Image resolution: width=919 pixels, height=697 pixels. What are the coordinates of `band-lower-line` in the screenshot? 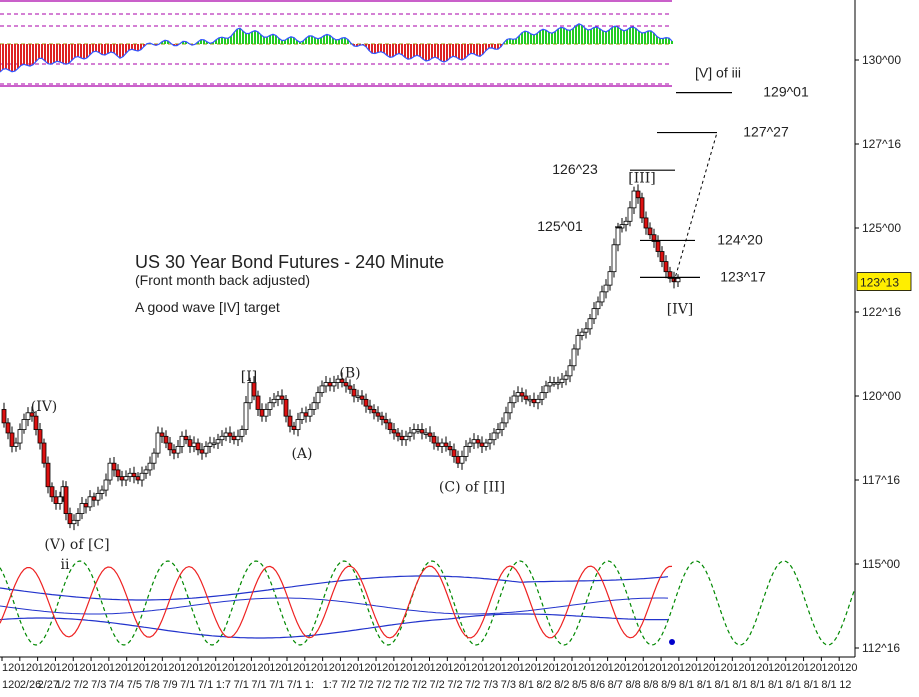 It's located at (334, 626).